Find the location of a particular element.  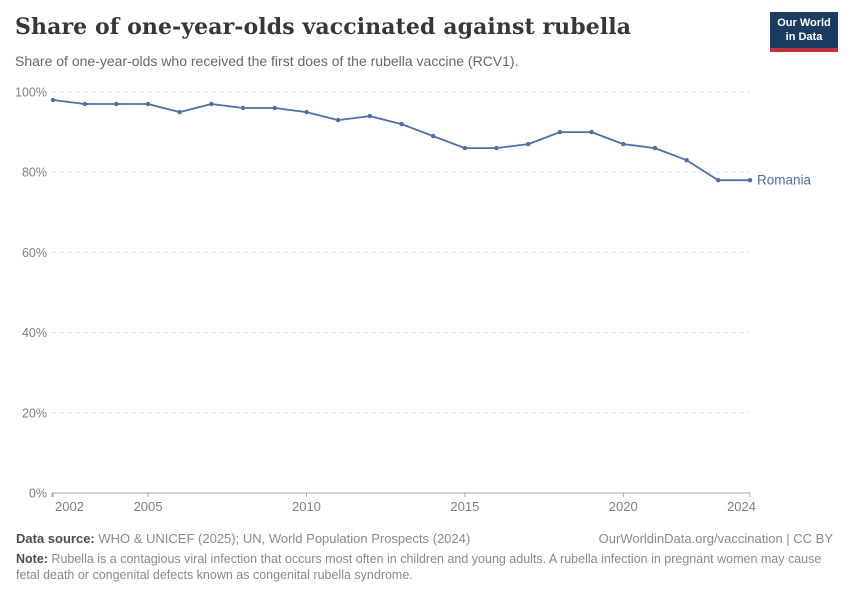

x-axis-tick-label: 2020 is located at coordinates (623, 506).